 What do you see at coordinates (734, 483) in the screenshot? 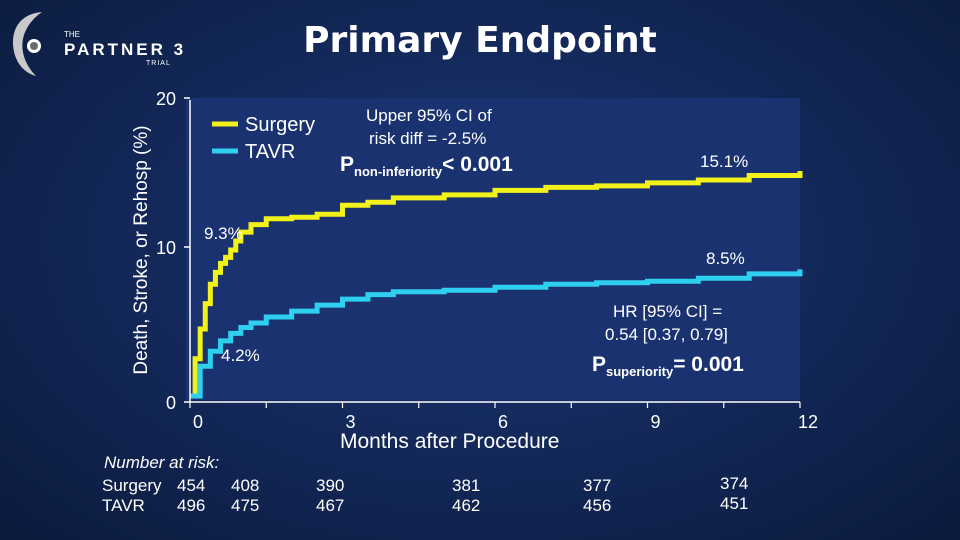
I see `risk-surgery-12: 374` at bounding box center [734, 483].